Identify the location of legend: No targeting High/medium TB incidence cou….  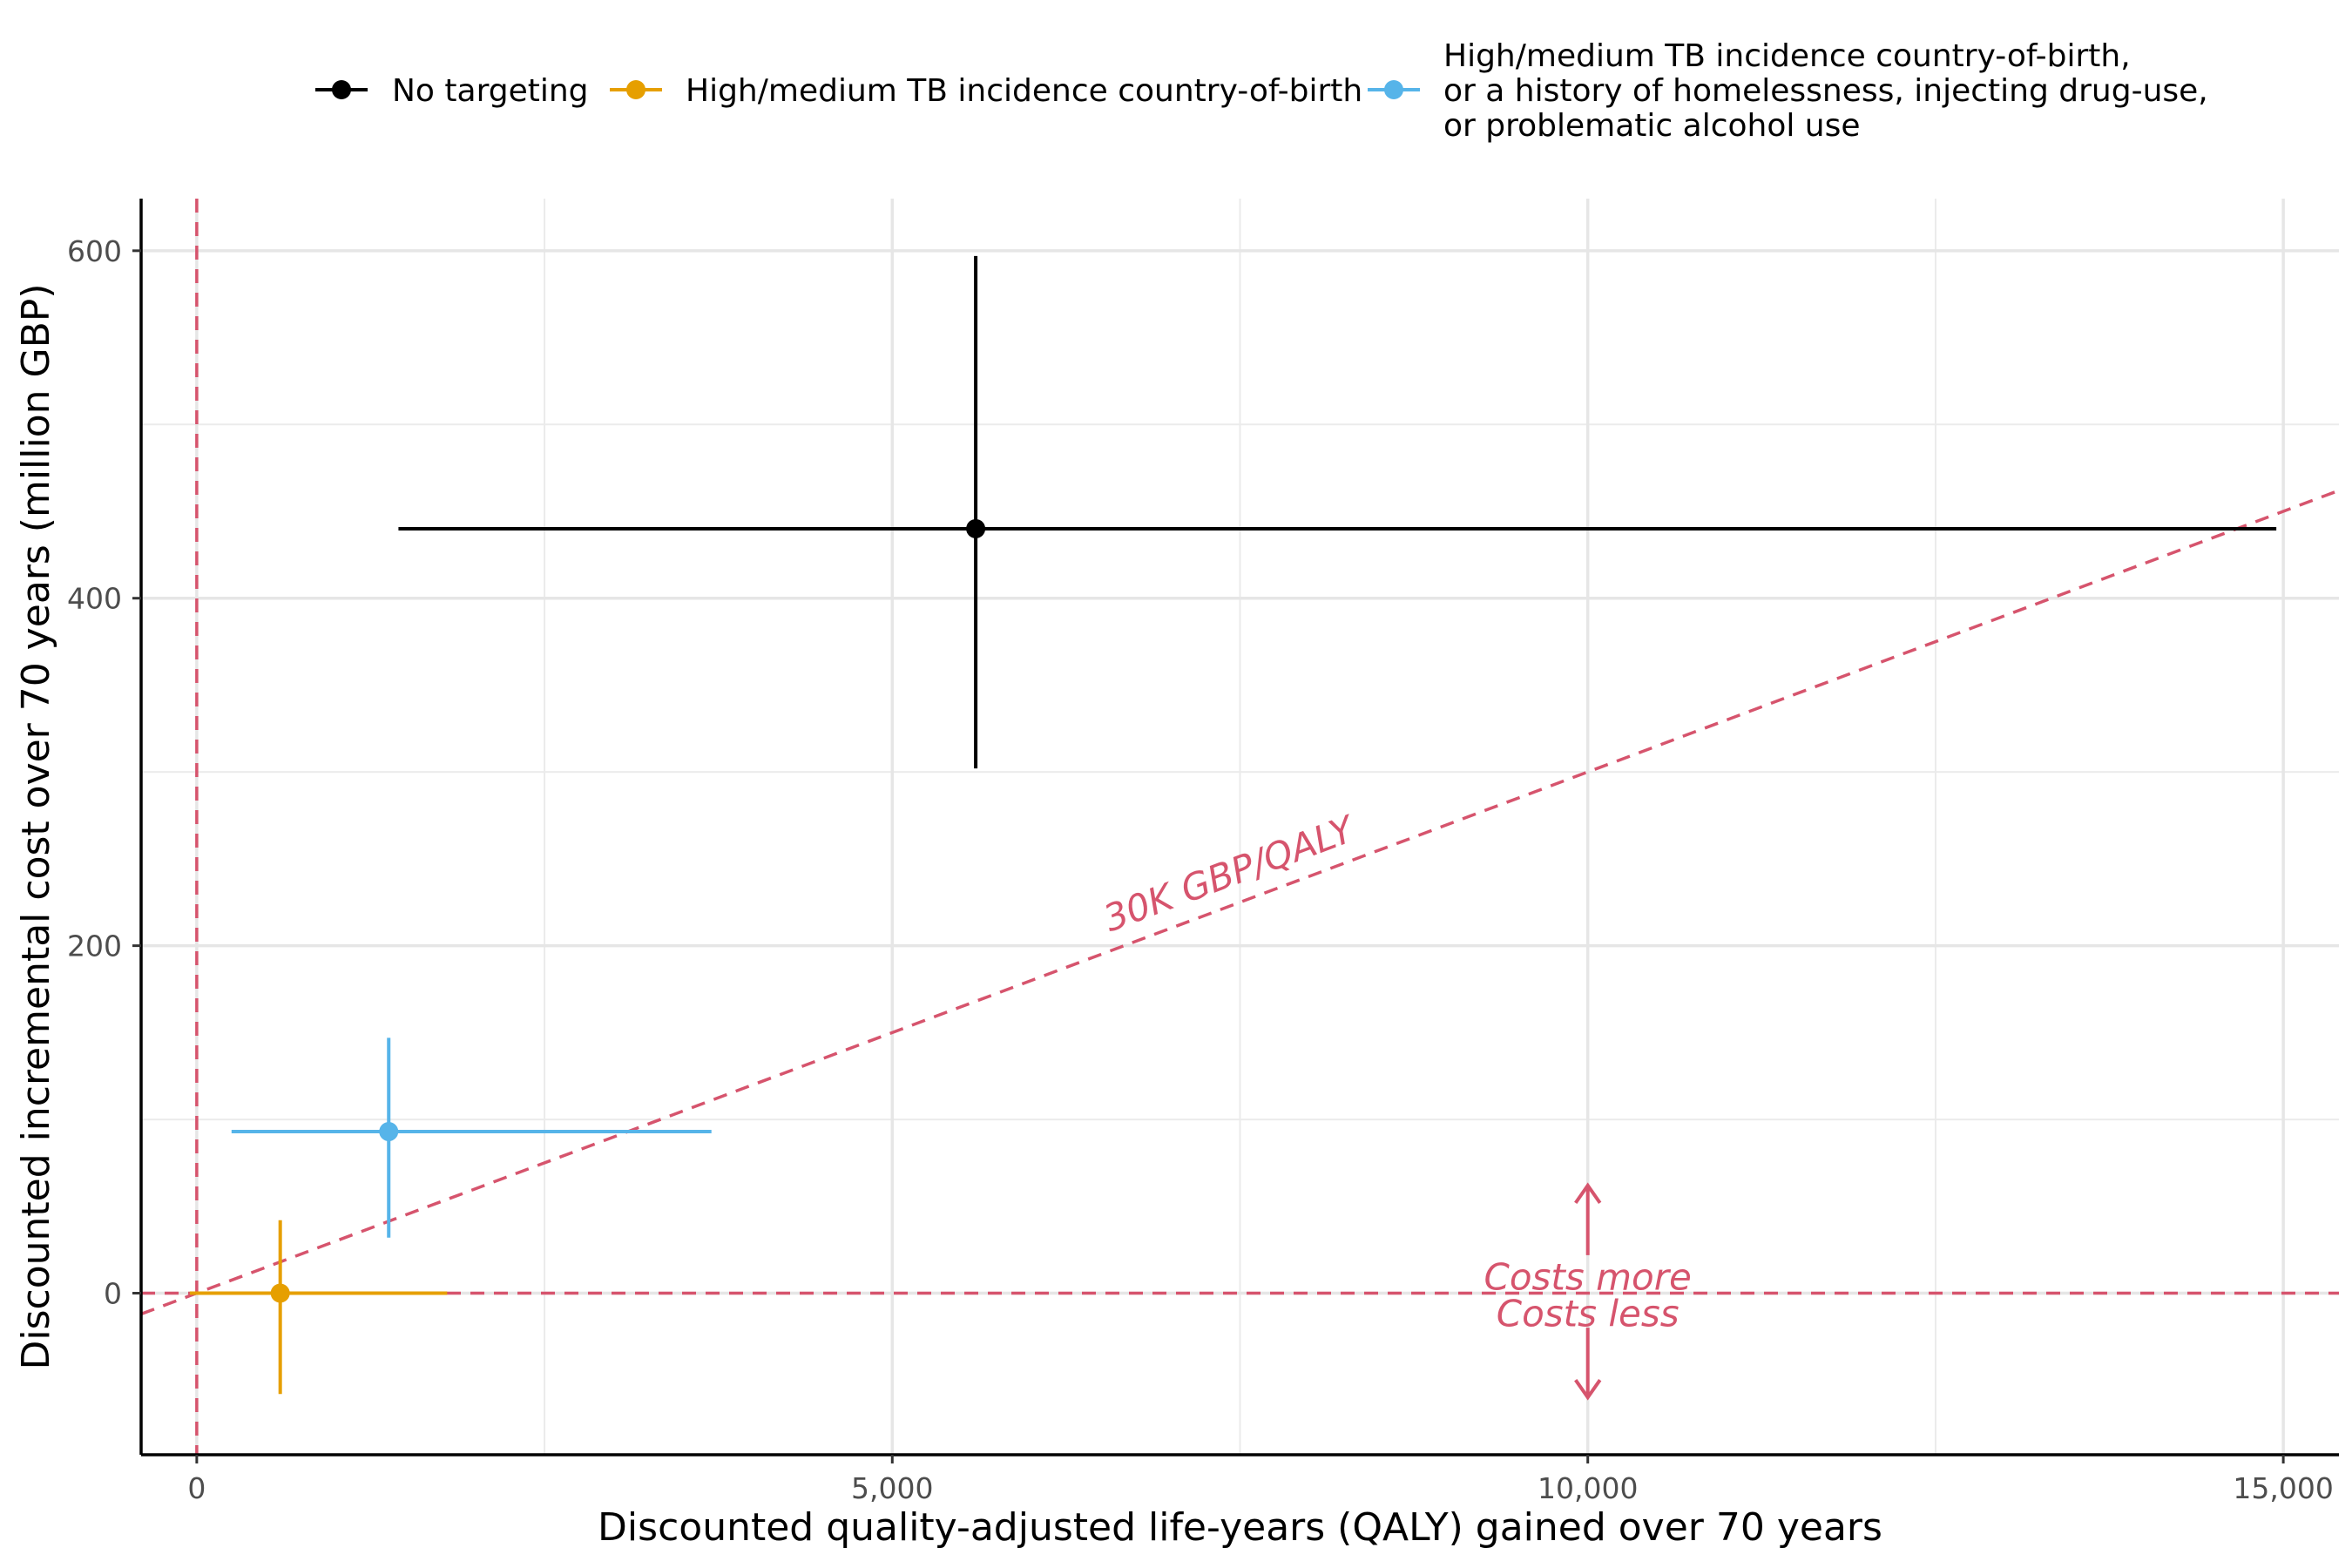
(1261, 91).